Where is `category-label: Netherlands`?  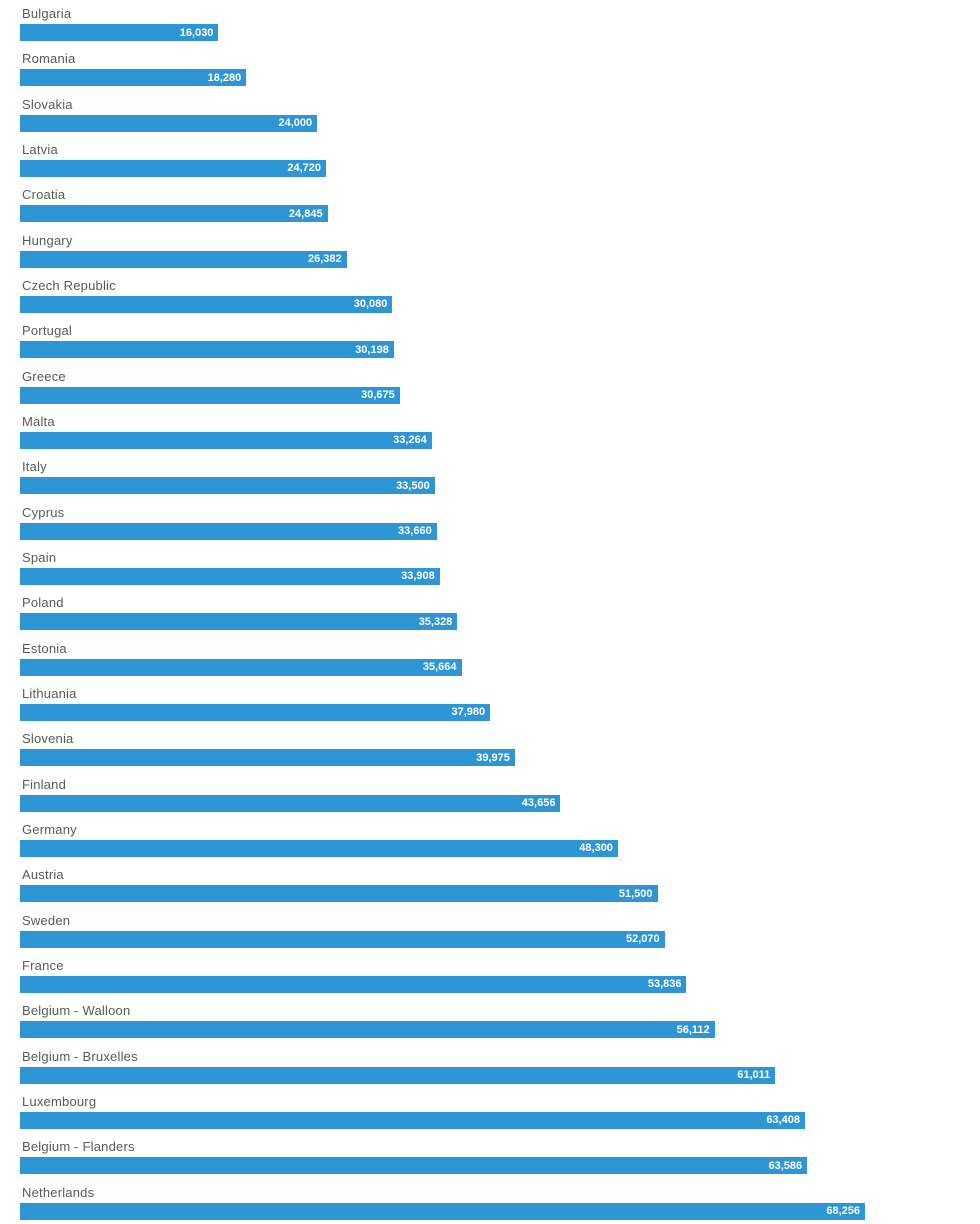
category-label: Netherlands is located at coordinates (58, 1192).